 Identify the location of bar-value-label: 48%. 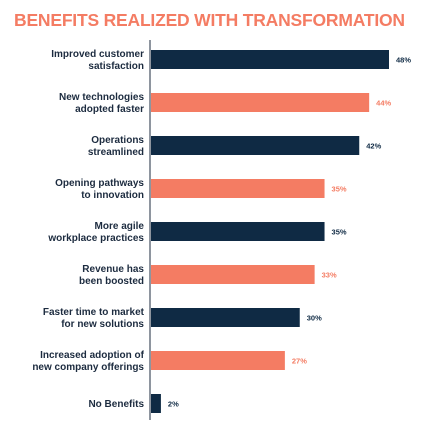
(403, 60).